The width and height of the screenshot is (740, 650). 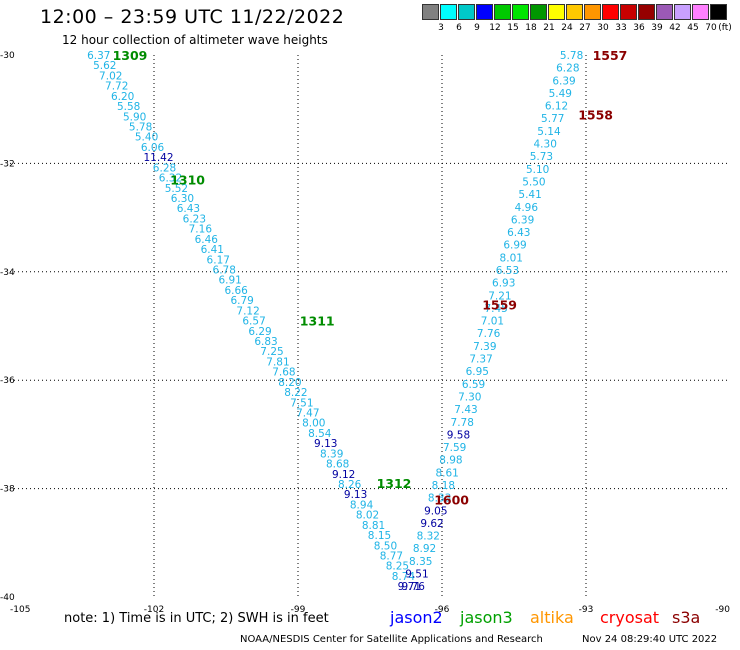 I want to click on track2-swh-value: 5.10, so click(x=537, y=170).